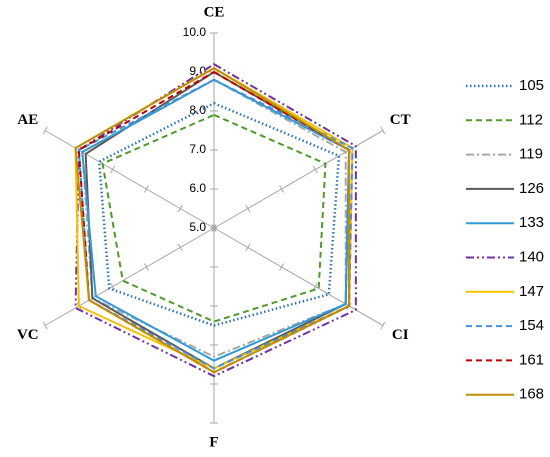 This screenshot has height=457, width=550. Describe the element at coordinates (197, 110) in the screenshot. I see `tick-label: 8.0` at that location.